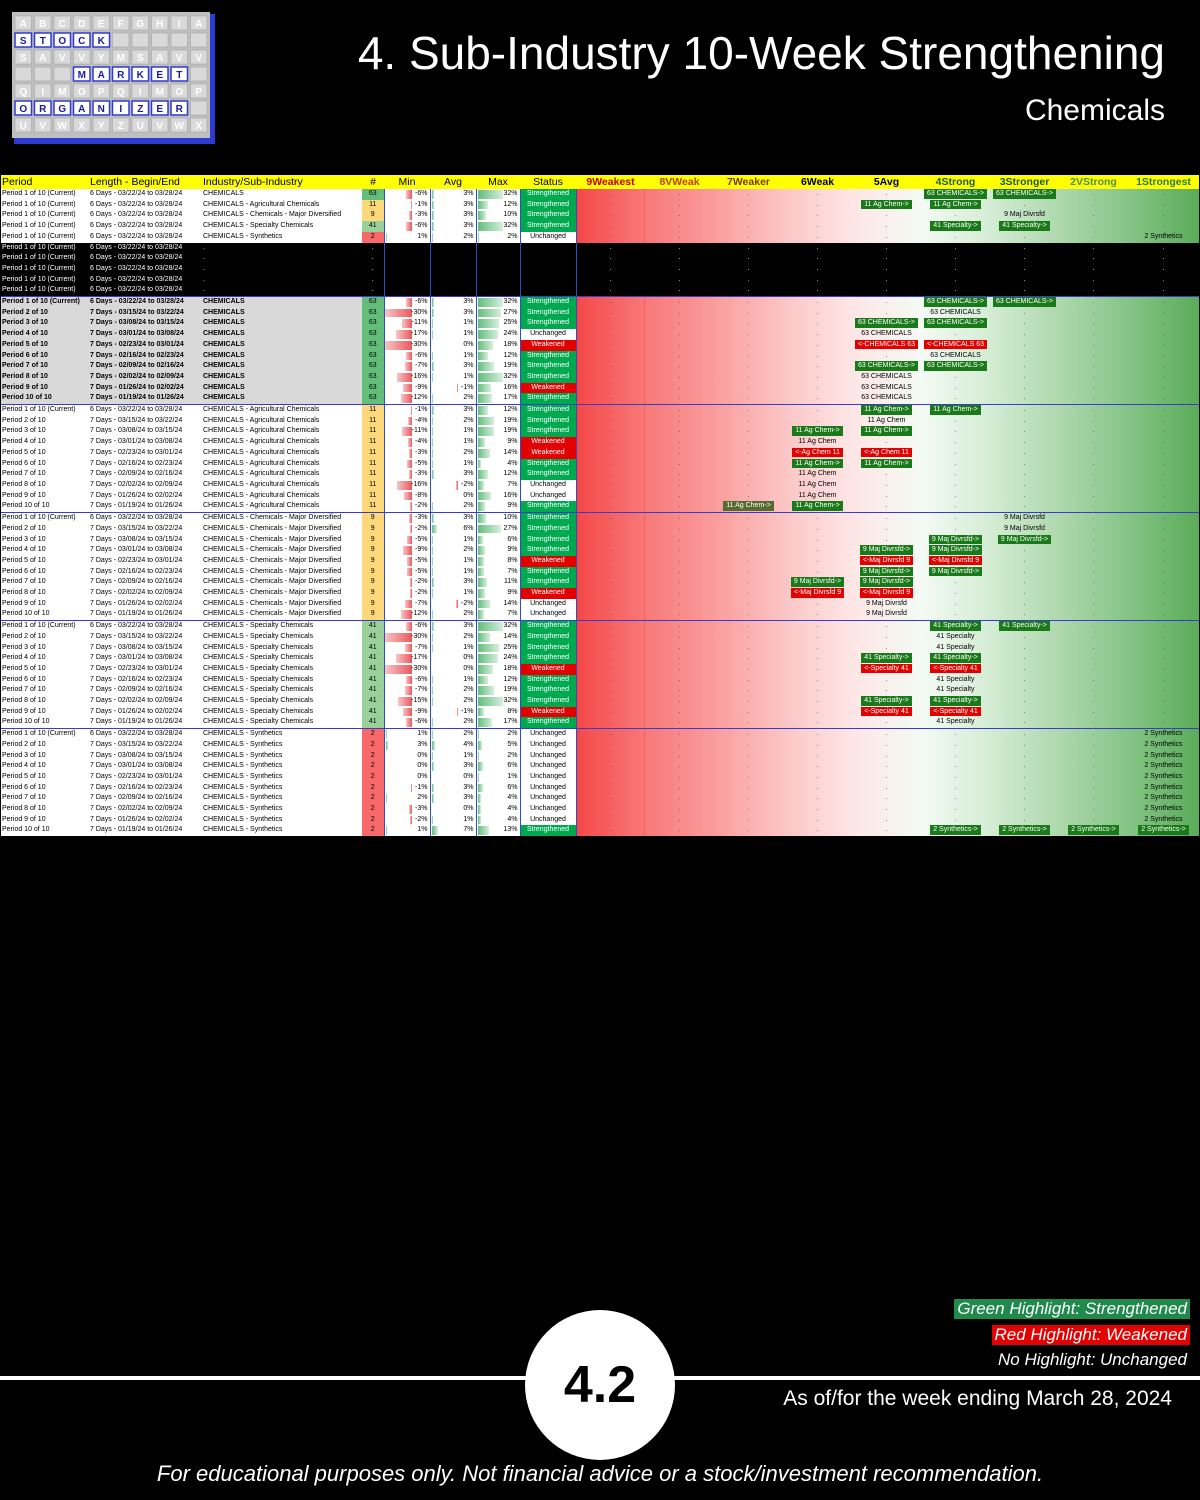 The width and height of the screenshot is (1200, 1500). Describe the element at coordinates (452, 324) in the screenshot. I see `avg-cell: 1%` at that location.